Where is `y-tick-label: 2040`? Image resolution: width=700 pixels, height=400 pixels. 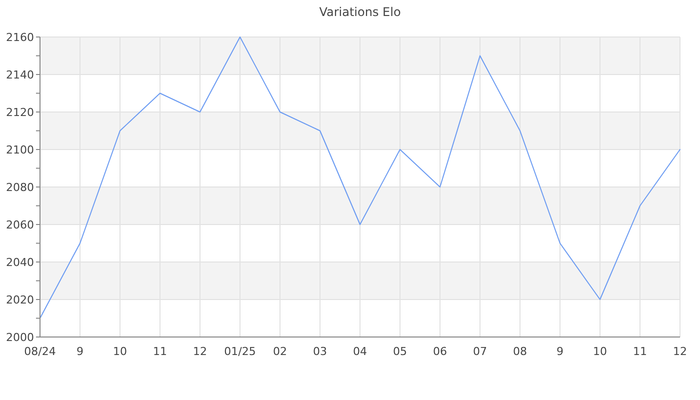
y-tick-label: 2040 is located at coordinates (20, 262).